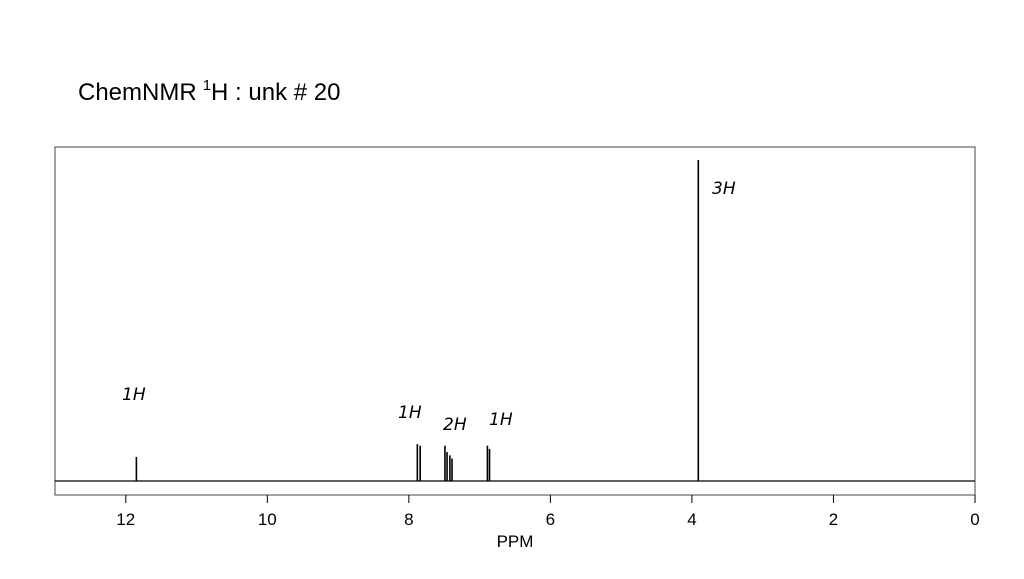 This screenshot has width=1024, height=579. Describe the element at coordinates (267, 519) in the screenshot. I see `x-tick-label: 10` at that location.